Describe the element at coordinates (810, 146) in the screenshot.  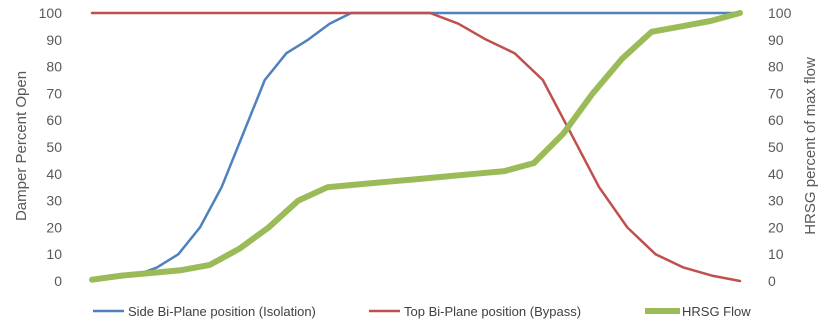
I see `y2-axis-title: HRSG percent of max flow` at that location.